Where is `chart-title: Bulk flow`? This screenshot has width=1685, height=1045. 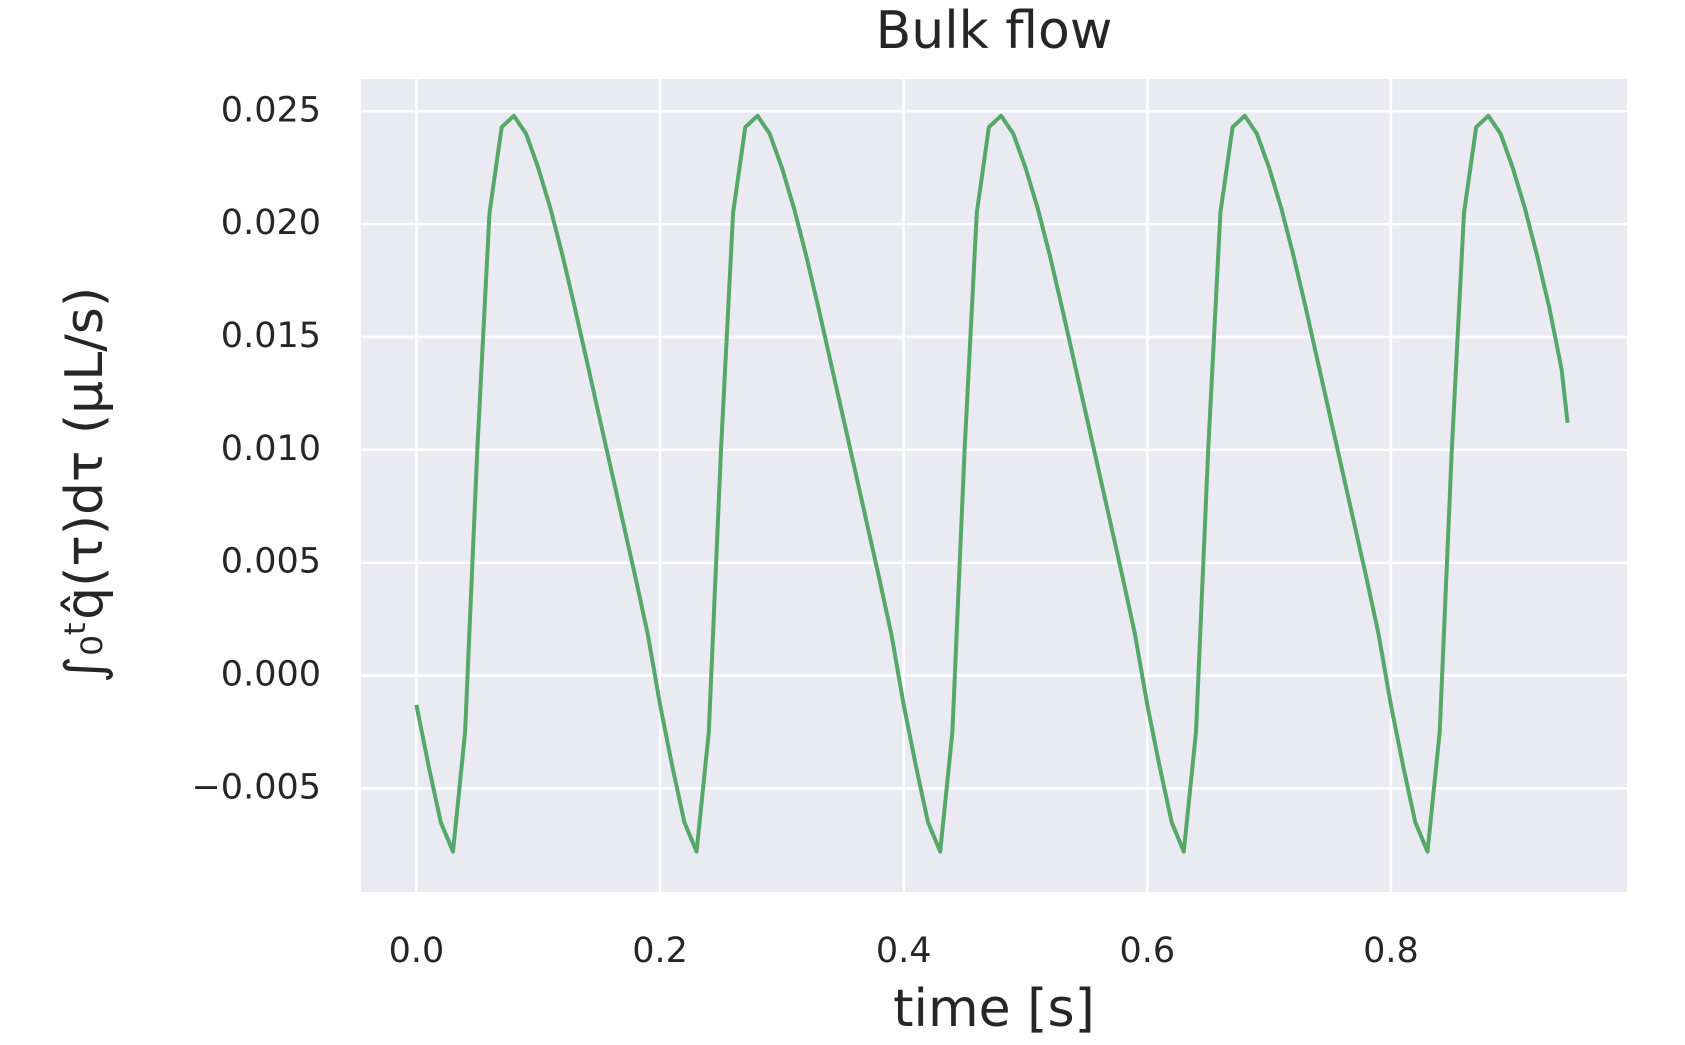 chart-title: Bulk flow is located at coordinates (994, 31).